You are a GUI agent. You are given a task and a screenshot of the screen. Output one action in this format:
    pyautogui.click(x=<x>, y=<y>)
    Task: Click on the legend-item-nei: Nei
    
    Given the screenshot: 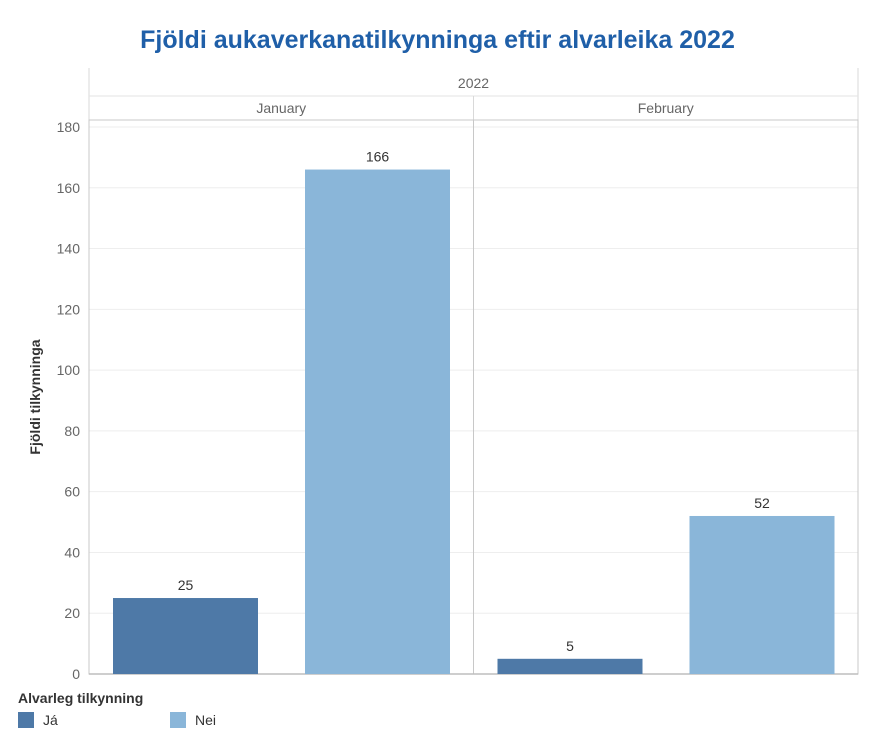 What is the action you would take?
    pyautogui.click(x=193, y=720)
    